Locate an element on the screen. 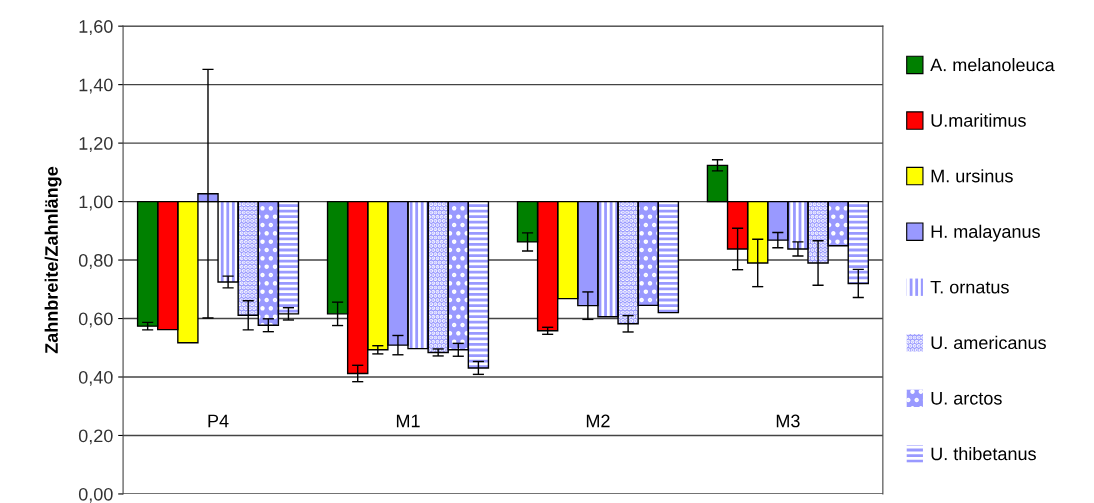 The image size is (1094, 503). legend-label: H. malayanus is located at coordinates (985, 233).